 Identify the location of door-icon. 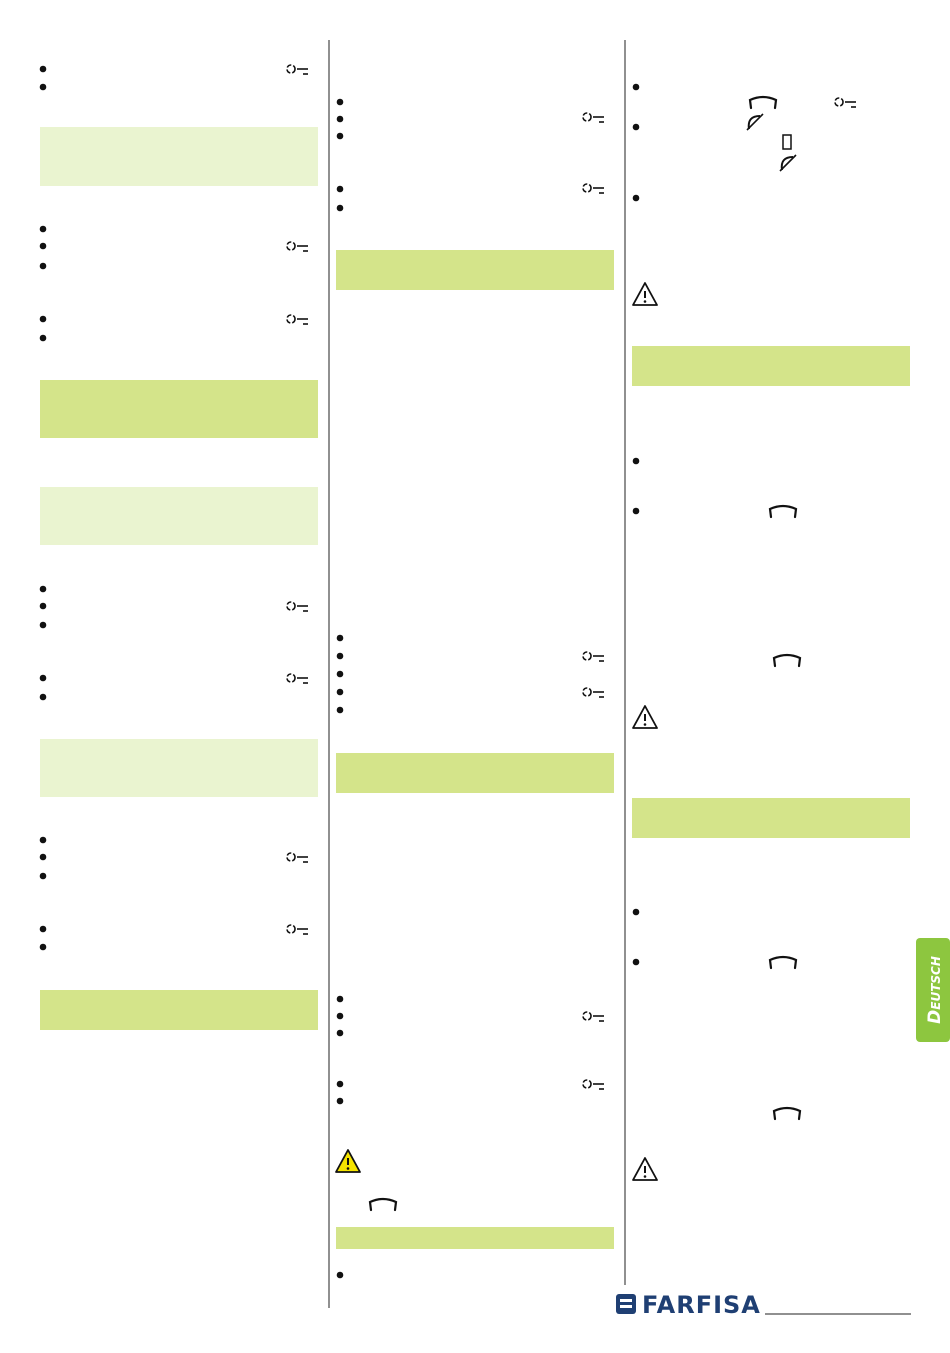
(787, 142).